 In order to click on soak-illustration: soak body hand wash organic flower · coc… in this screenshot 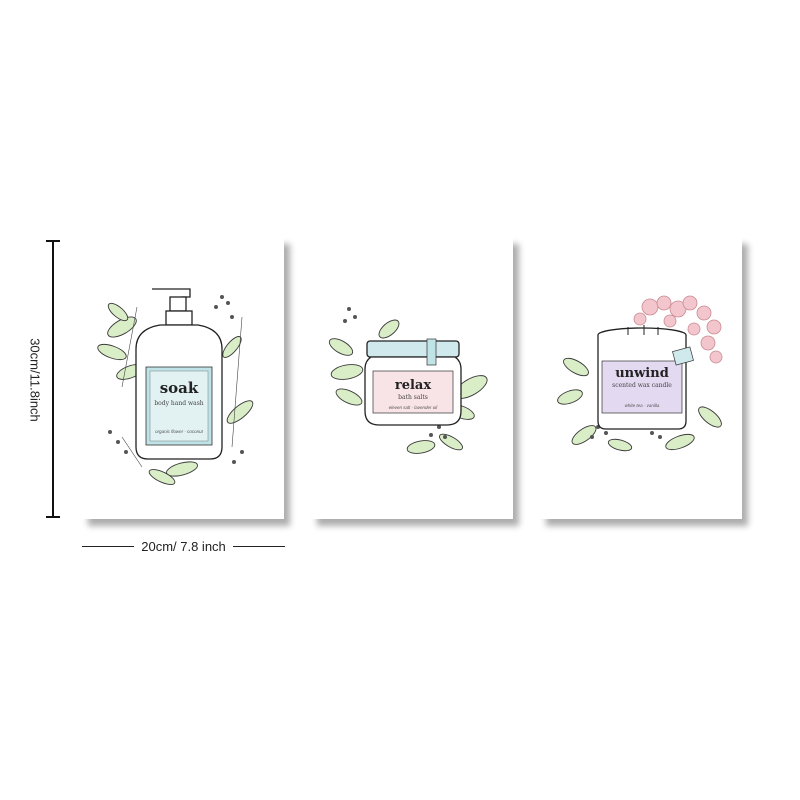, I will do `click(175, 386)`.